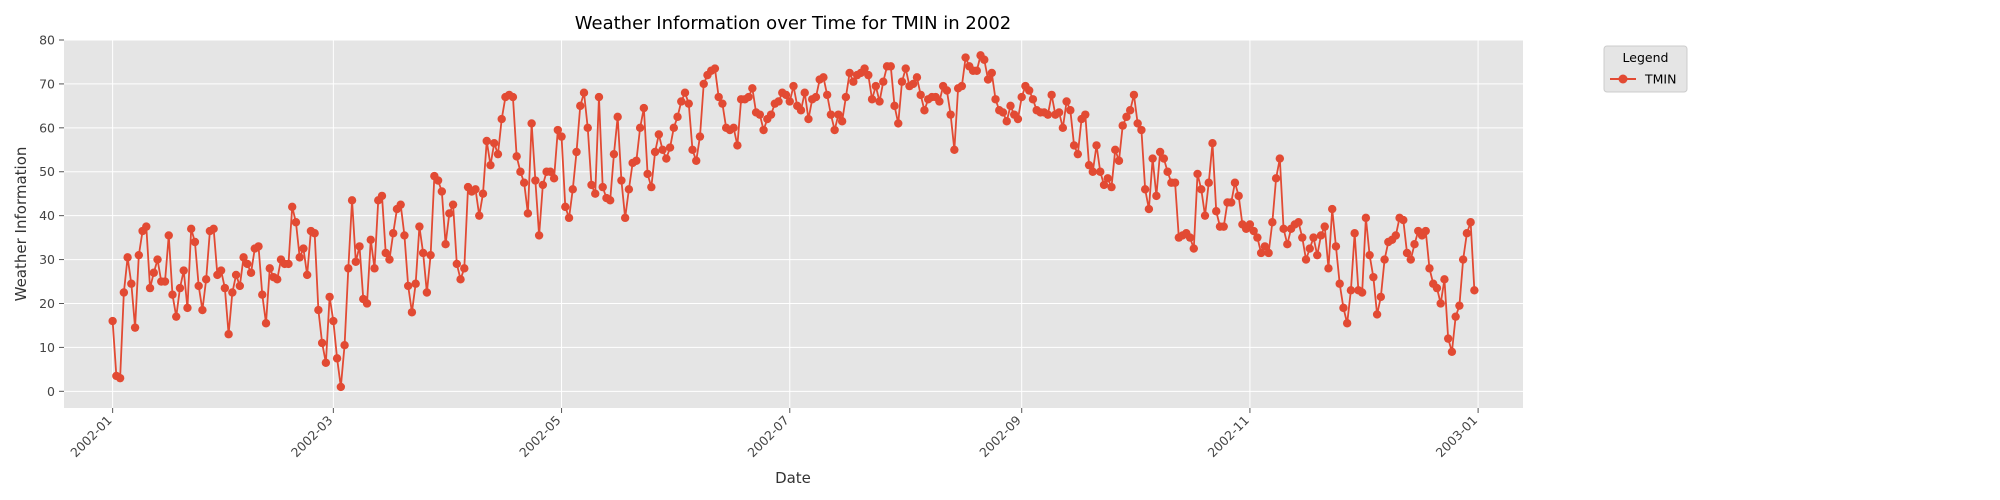 The height and width of the screenshot is (500, 2000). What do you see at coordinates (47, 171) in the screenshot?
I see `y-tick-label: 50` at bounding box center [47, 171].